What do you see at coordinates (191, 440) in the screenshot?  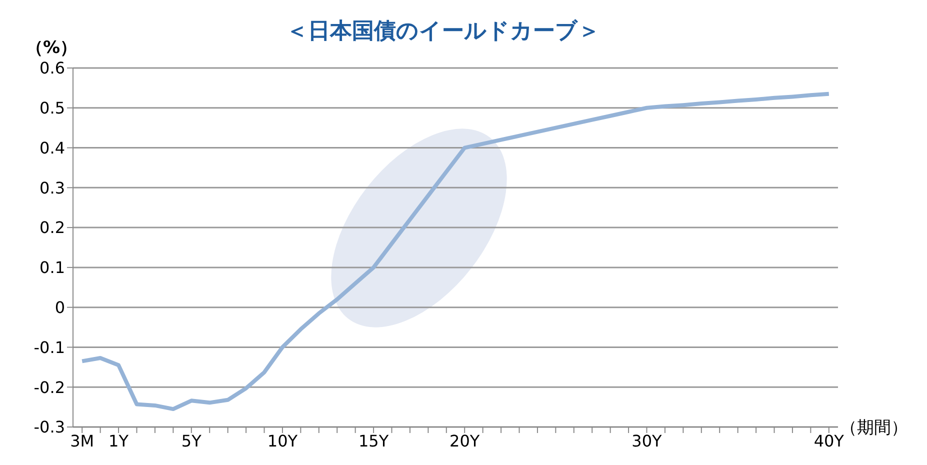 I see `x-tick-label: 5Y` at bounding box center [191, 440].